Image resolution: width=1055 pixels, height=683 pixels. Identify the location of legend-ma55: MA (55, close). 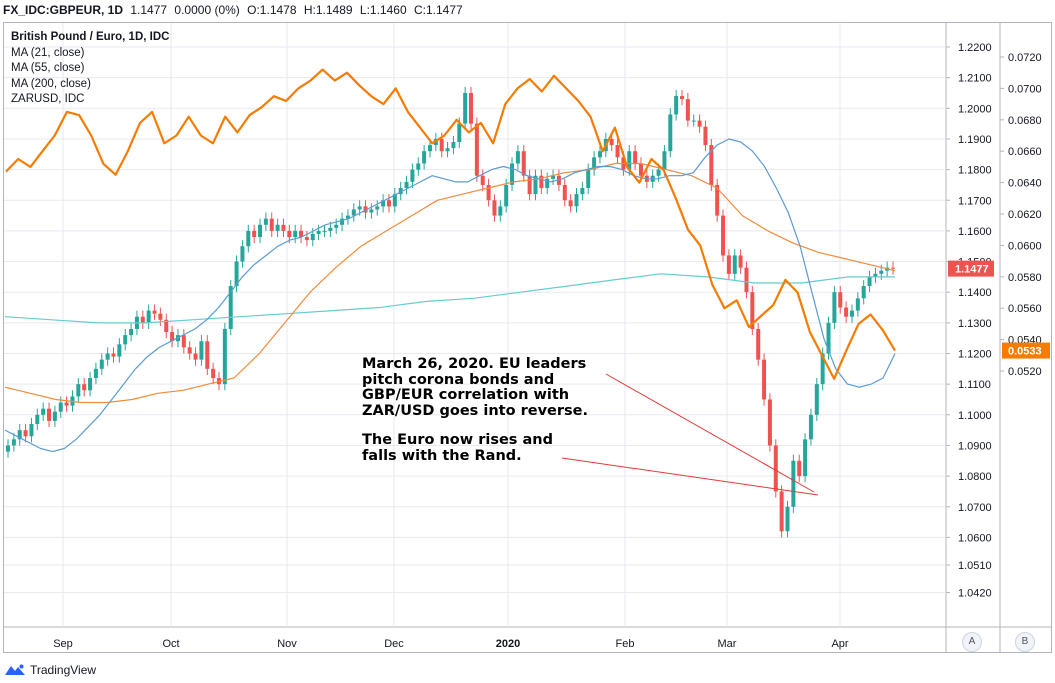
(48, 68).